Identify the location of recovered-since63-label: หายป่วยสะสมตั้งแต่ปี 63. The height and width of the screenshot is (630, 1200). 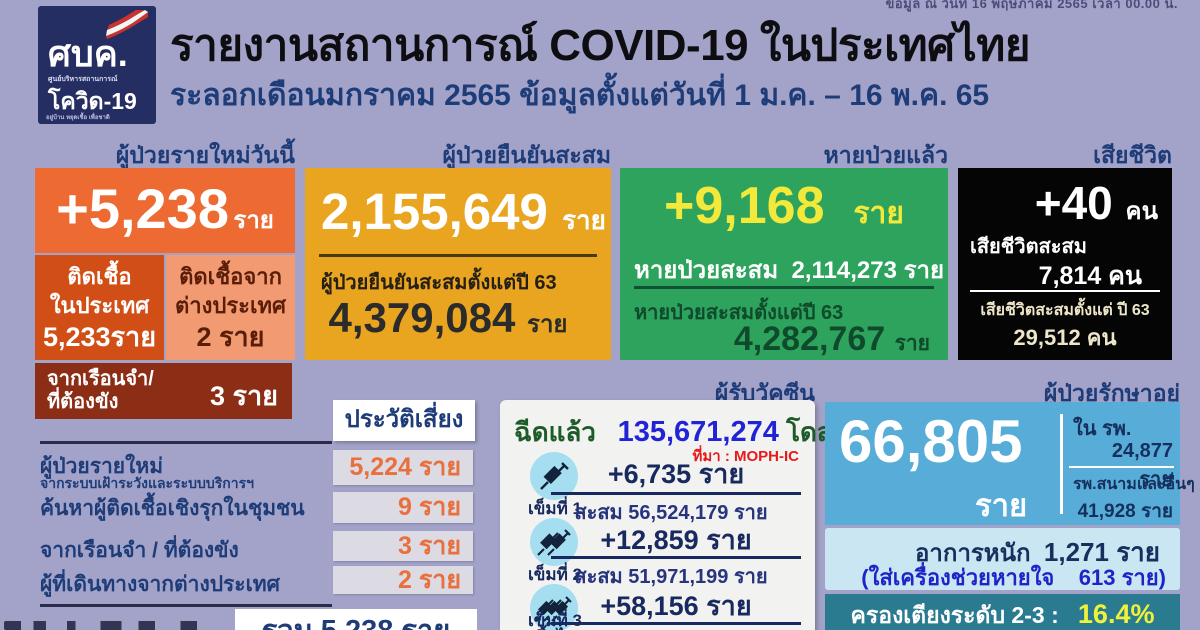
(739, 313).